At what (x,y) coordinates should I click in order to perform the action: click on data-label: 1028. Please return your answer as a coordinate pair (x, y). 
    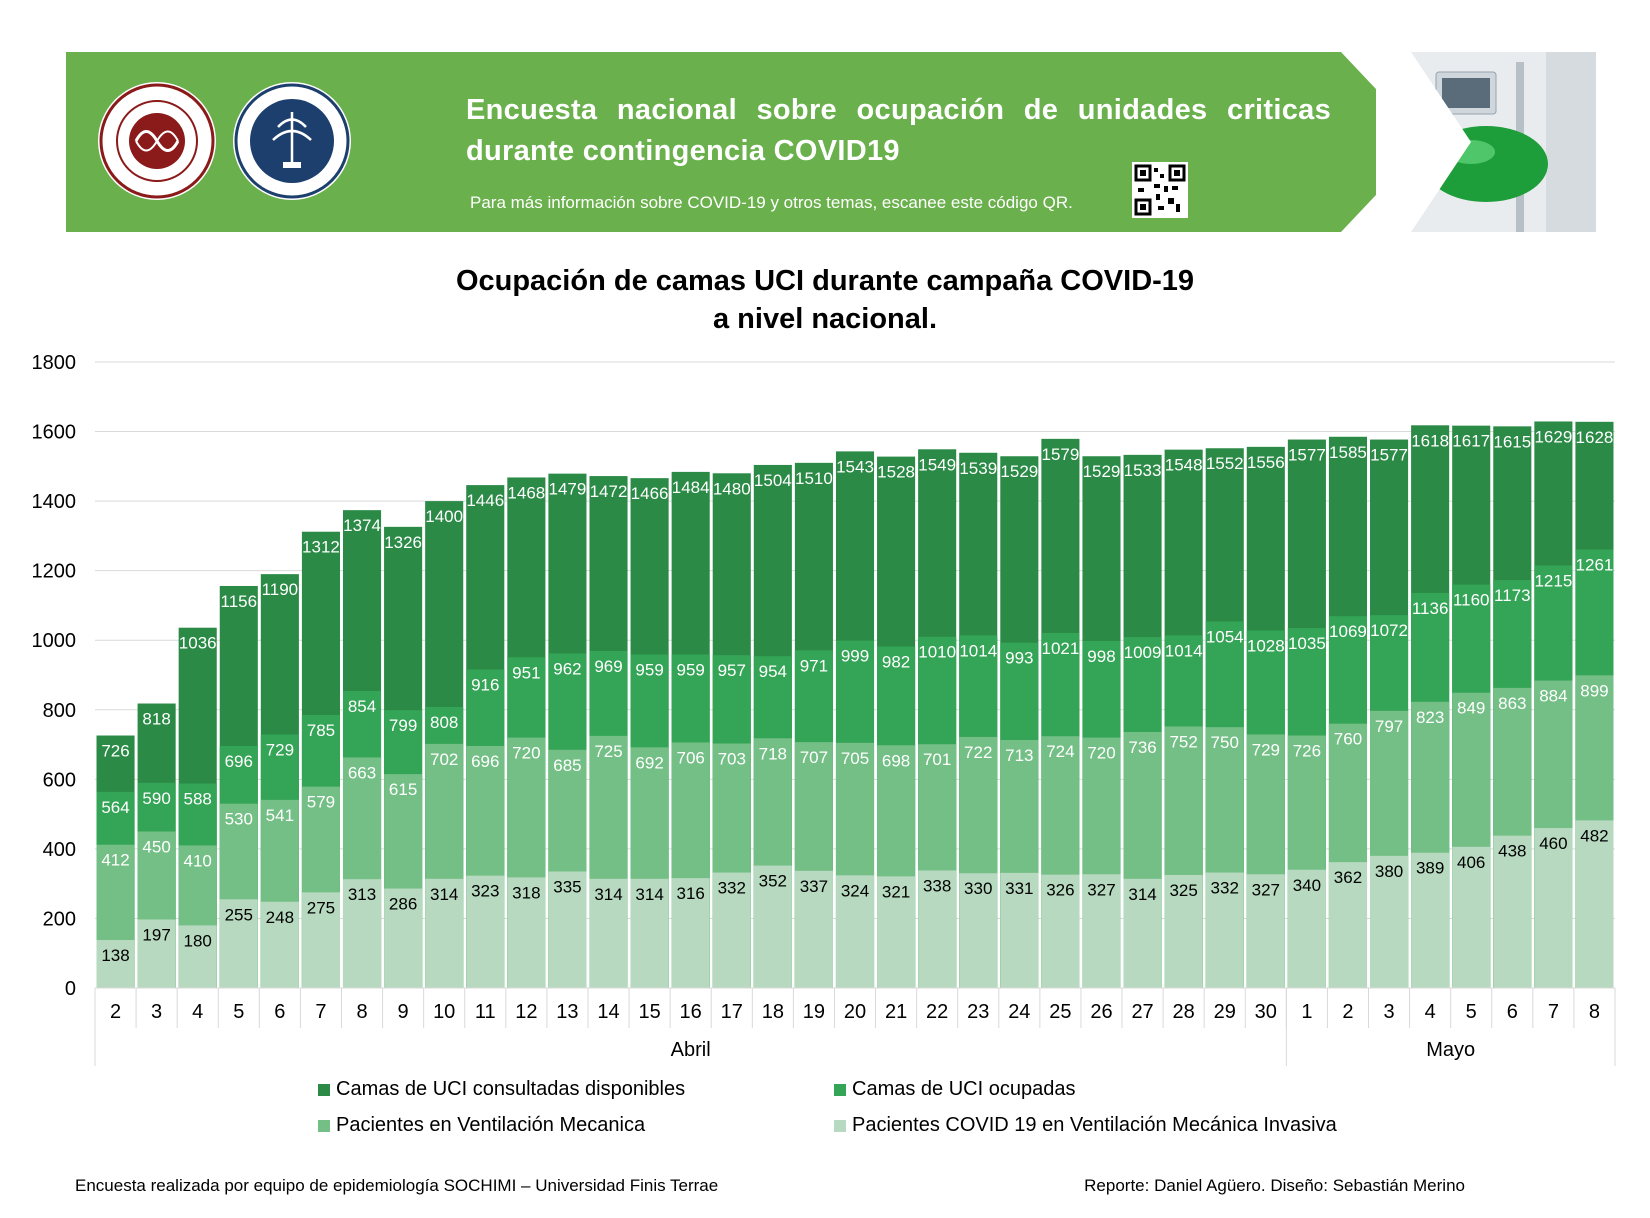
    Looking at the image, I should click on (1266, 645).